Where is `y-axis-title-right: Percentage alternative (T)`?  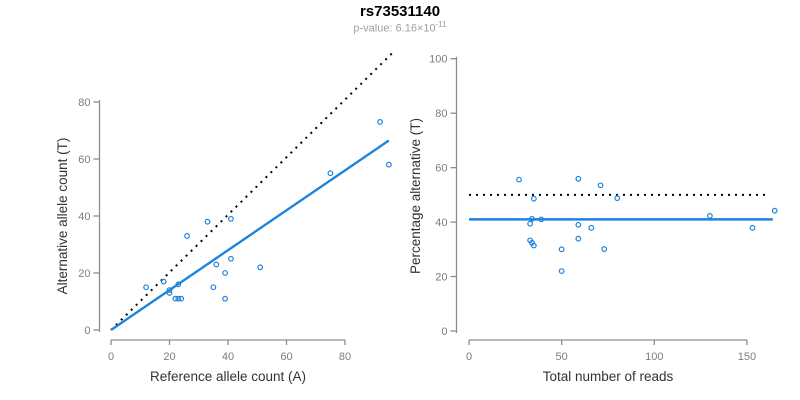 y-axis-title-right: Percentage alternative (T) is located at coordinates (415, 196).